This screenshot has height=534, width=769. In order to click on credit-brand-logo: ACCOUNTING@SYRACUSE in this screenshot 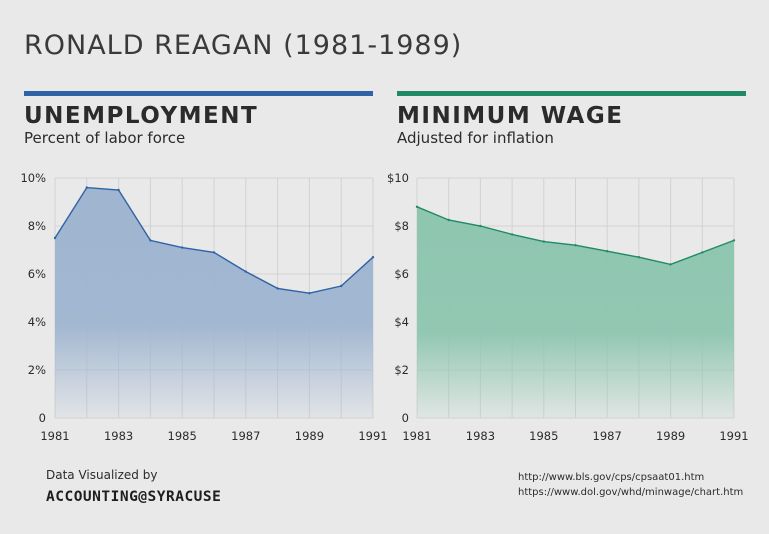, I will do `click(134, 497)`.